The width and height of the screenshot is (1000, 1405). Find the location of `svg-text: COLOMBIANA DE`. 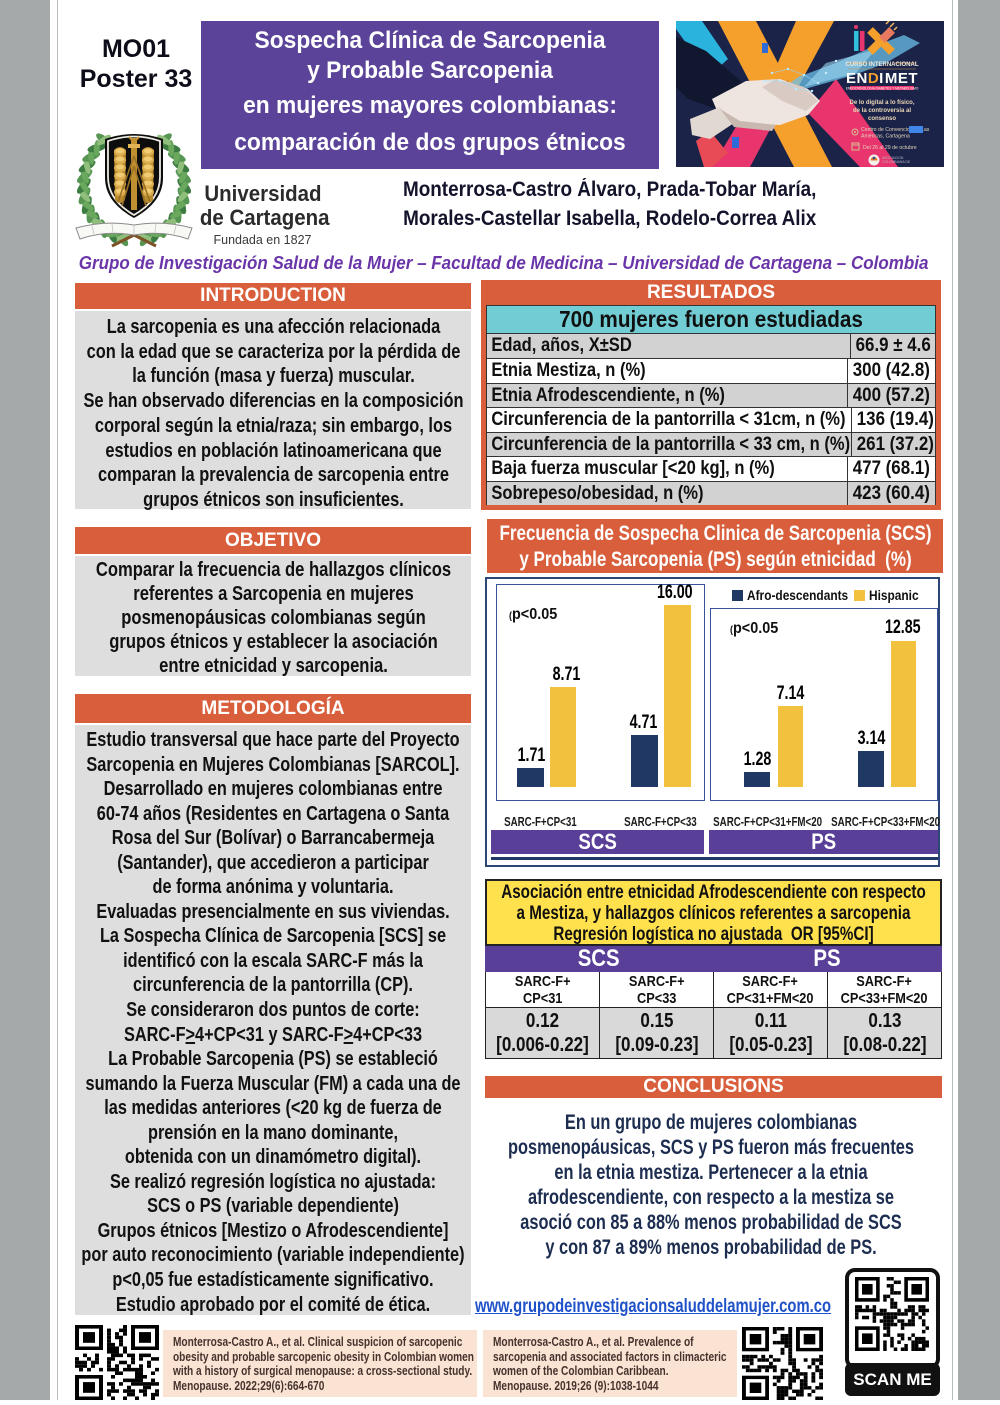

svg-text: COLOMBIANA DE is located at coordinates (896, 162).